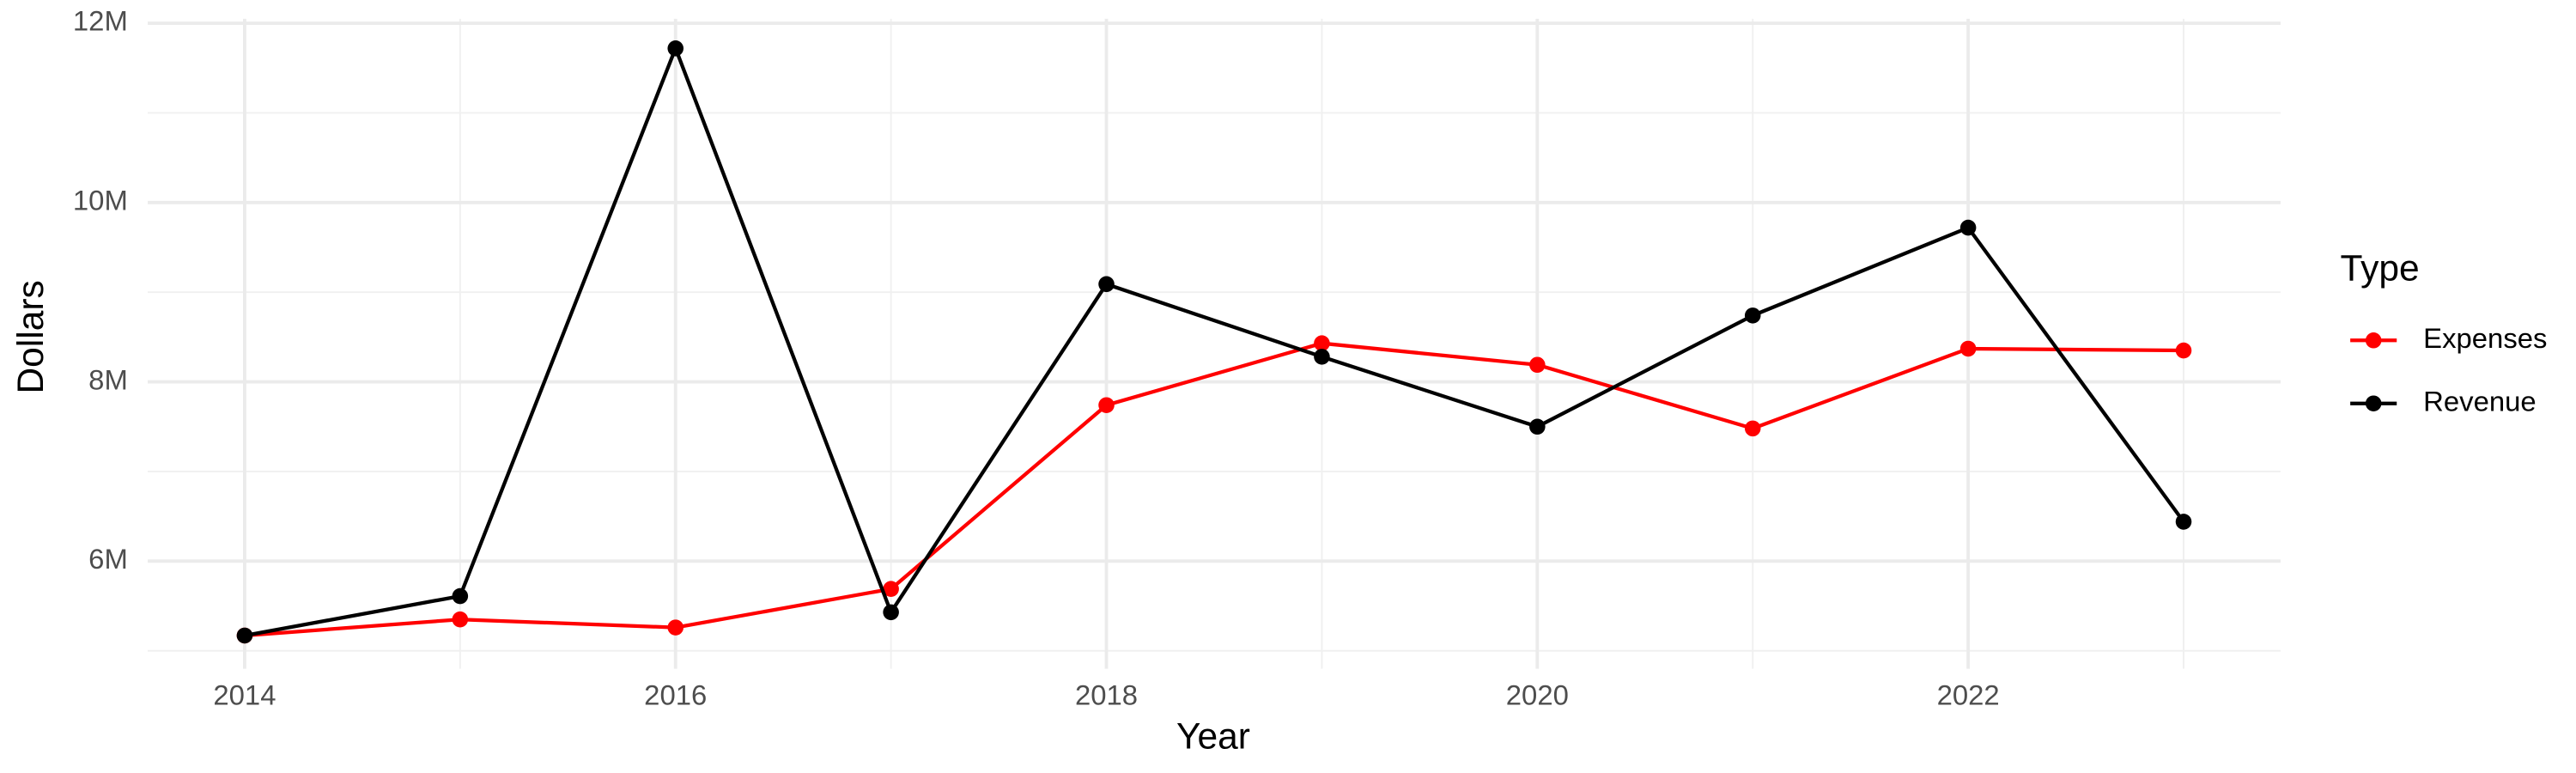 The image size is (2576, 773). I want to click on y-axis-title: Dollars, so click(32, 336).